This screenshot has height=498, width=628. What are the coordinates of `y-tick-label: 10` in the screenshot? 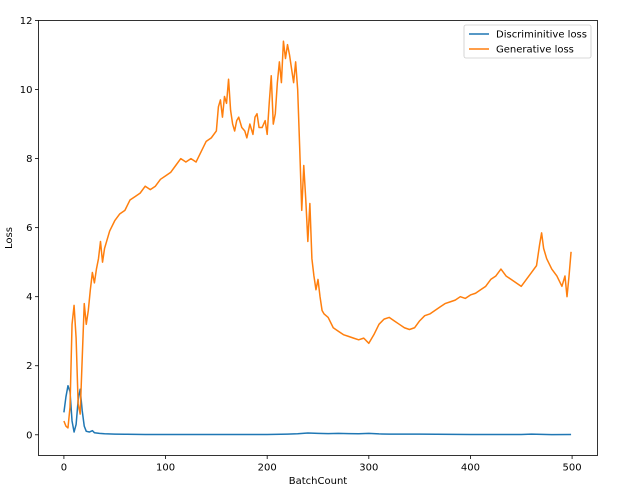 It's located at (26, 90).